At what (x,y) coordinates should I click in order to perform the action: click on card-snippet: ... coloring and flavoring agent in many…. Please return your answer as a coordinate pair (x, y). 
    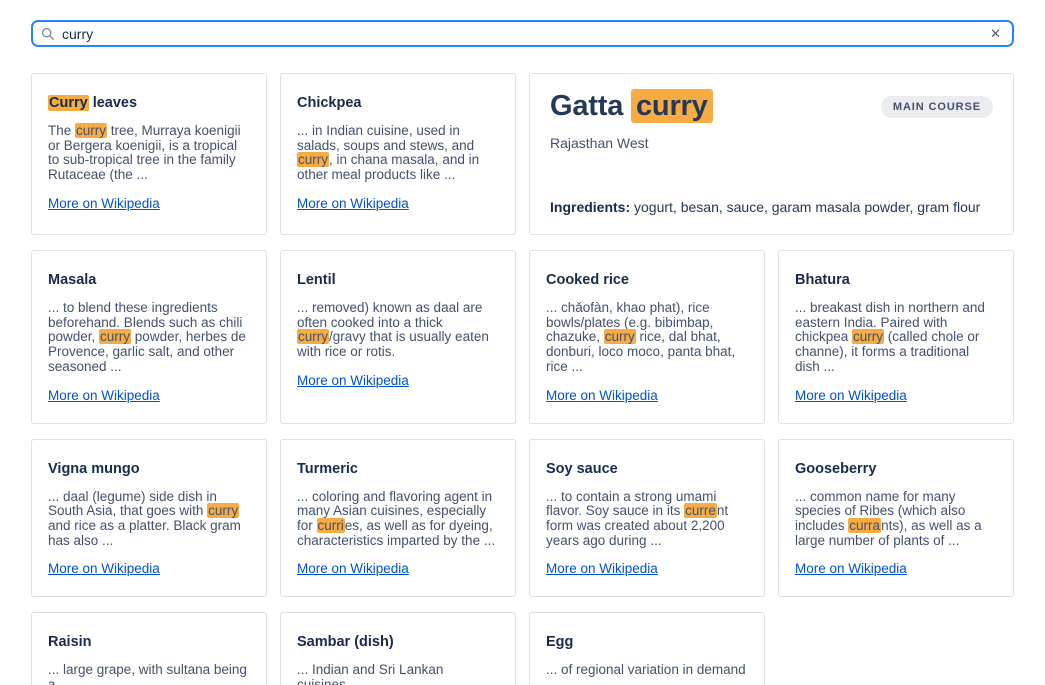
    Looking at the image, I should click on (396, 518).